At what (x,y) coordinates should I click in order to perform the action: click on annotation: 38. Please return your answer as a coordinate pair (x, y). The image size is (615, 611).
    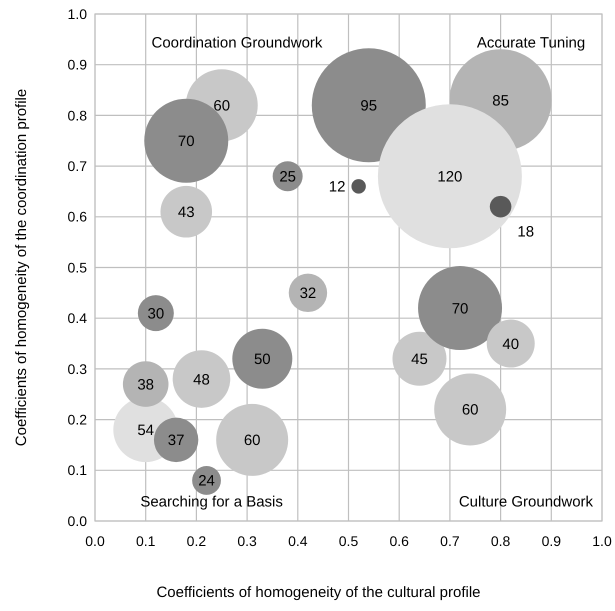
    Looking at the image, I should click on (145, 385).